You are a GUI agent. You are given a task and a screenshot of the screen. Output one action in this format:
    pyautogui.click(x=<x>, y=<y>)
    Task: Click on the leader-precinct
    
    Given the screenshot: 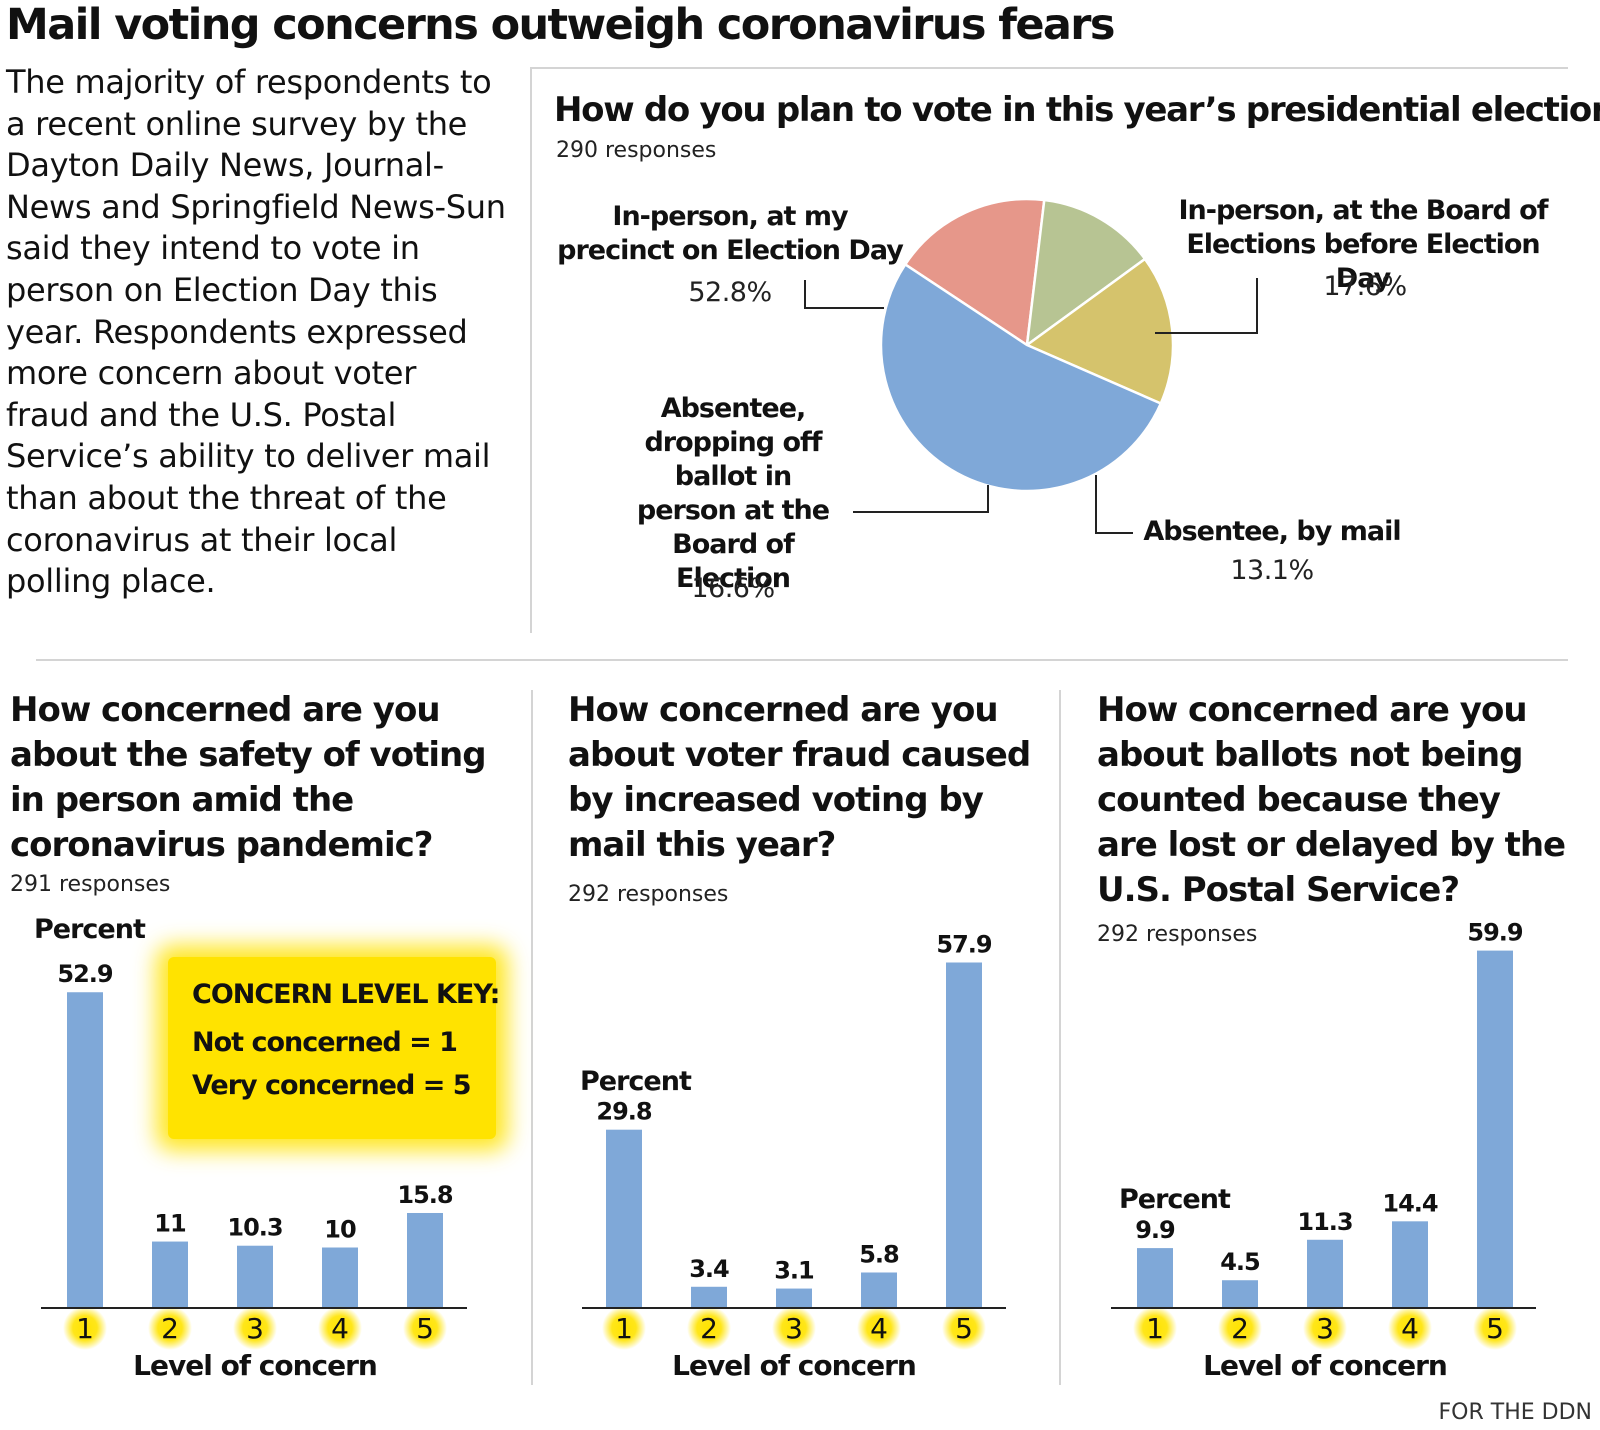 What is the action you would take?
    pyautogui.click(x=844, y=294)
    